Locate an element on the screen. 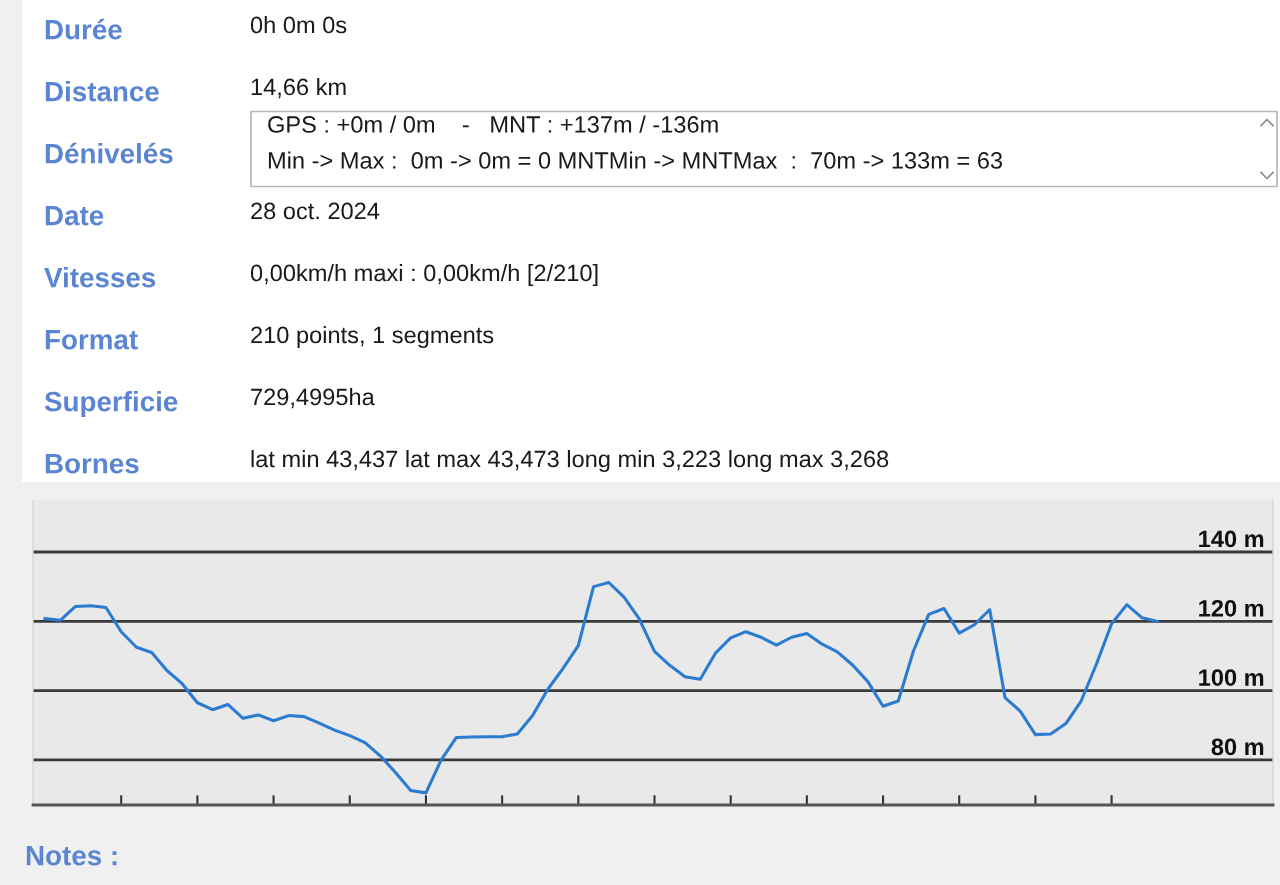  y-tick-label: 140 m is located at coordinates (1231, 539).